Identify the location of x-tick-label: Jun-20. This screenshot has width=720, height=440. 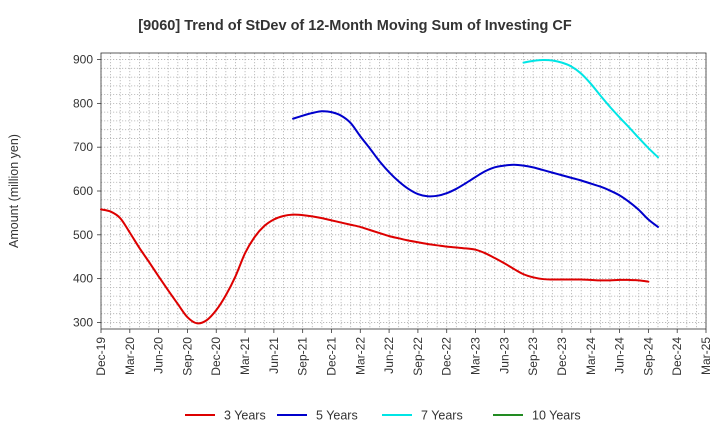
(159, 355).